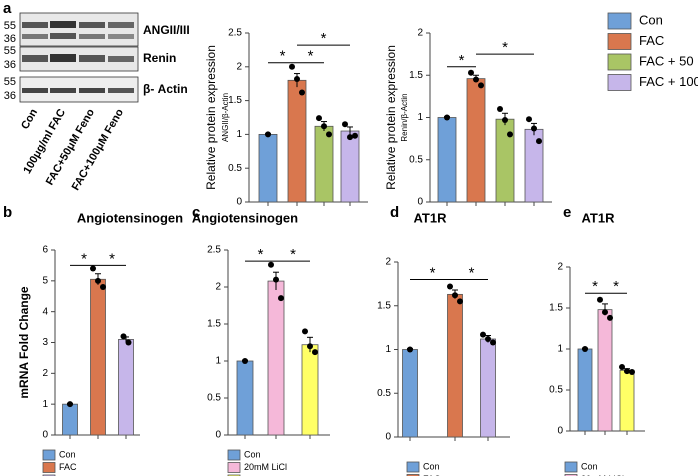 Image resolution: width=698 pixels, height=476 pixels. I want to click on mw-marker: 55, so click(10, 82).